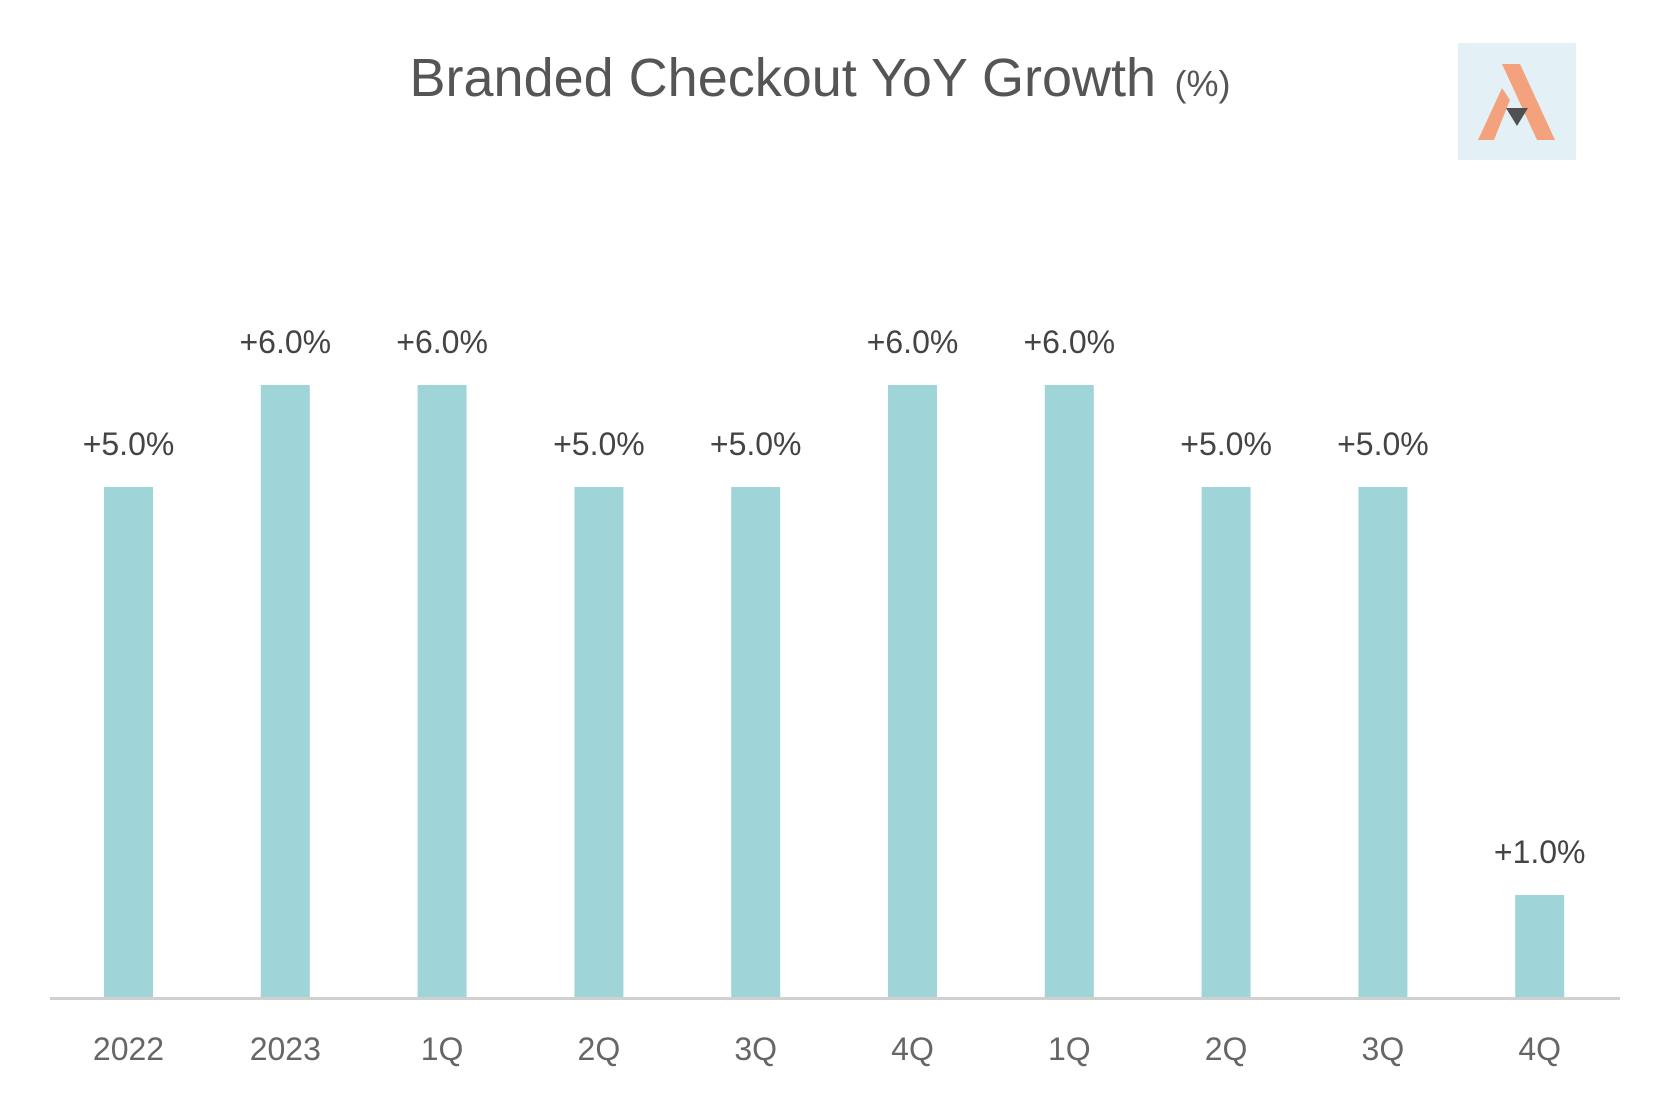 This screenshot has height=1107, width=1659. Describe the element at coordinates (1069, 342) in the screenshot. I see `data-label-7: +6.0%` at that location.